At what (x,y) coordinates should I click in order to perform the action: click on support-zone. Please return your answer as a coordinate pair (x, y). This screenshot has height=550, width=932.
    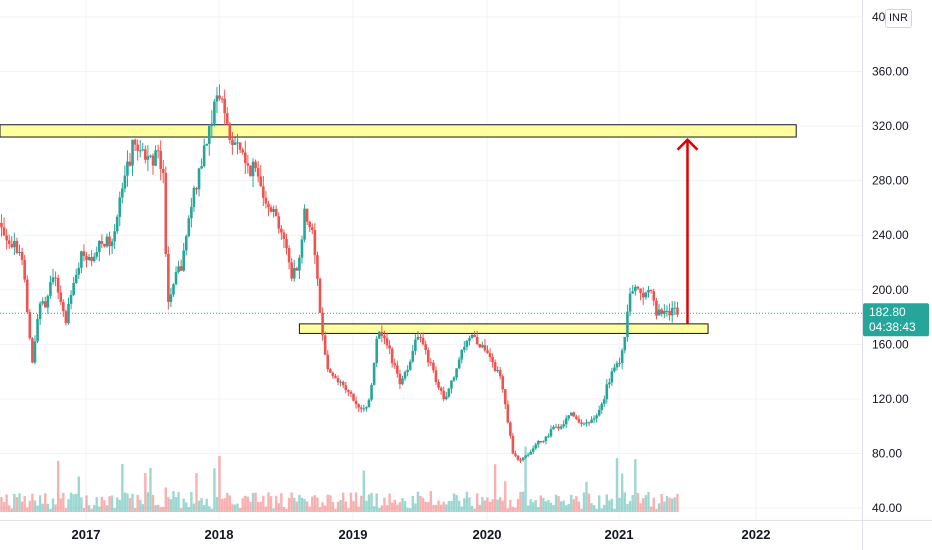
    Looking at the image, I should click on (503, 328).